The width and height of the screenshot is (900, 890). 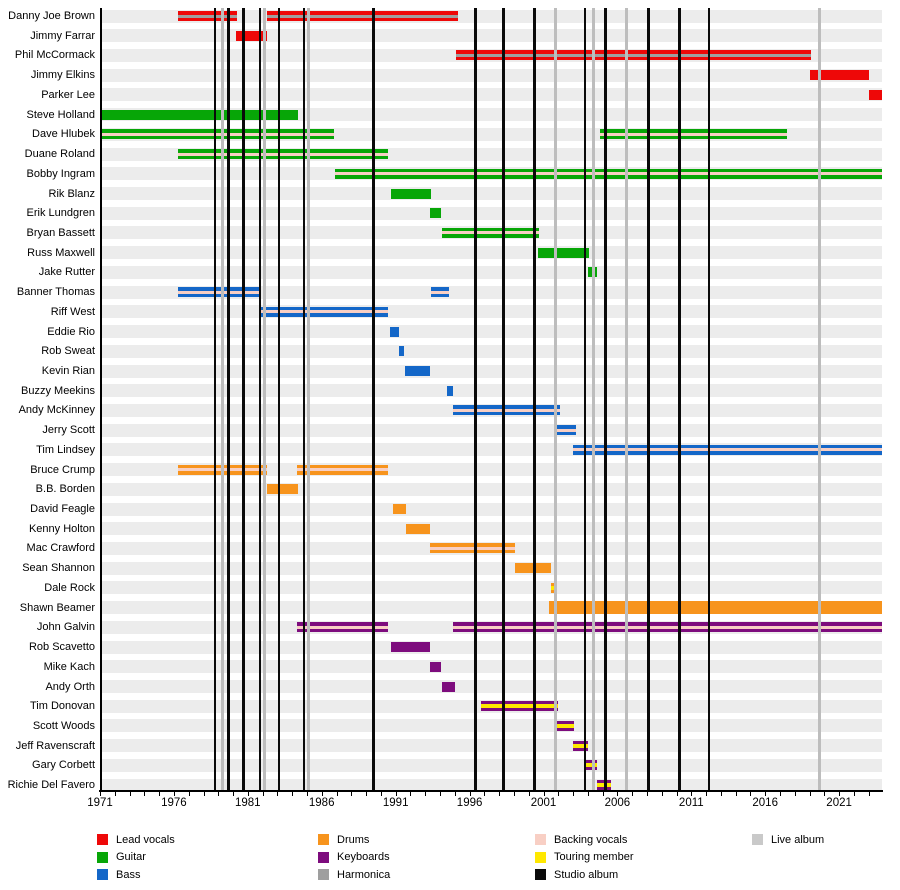 What do you see at coordinates (58, 390) in the screenshot?
I see `member-label: Buzzy Meekins` at bounding box center [58, 390].